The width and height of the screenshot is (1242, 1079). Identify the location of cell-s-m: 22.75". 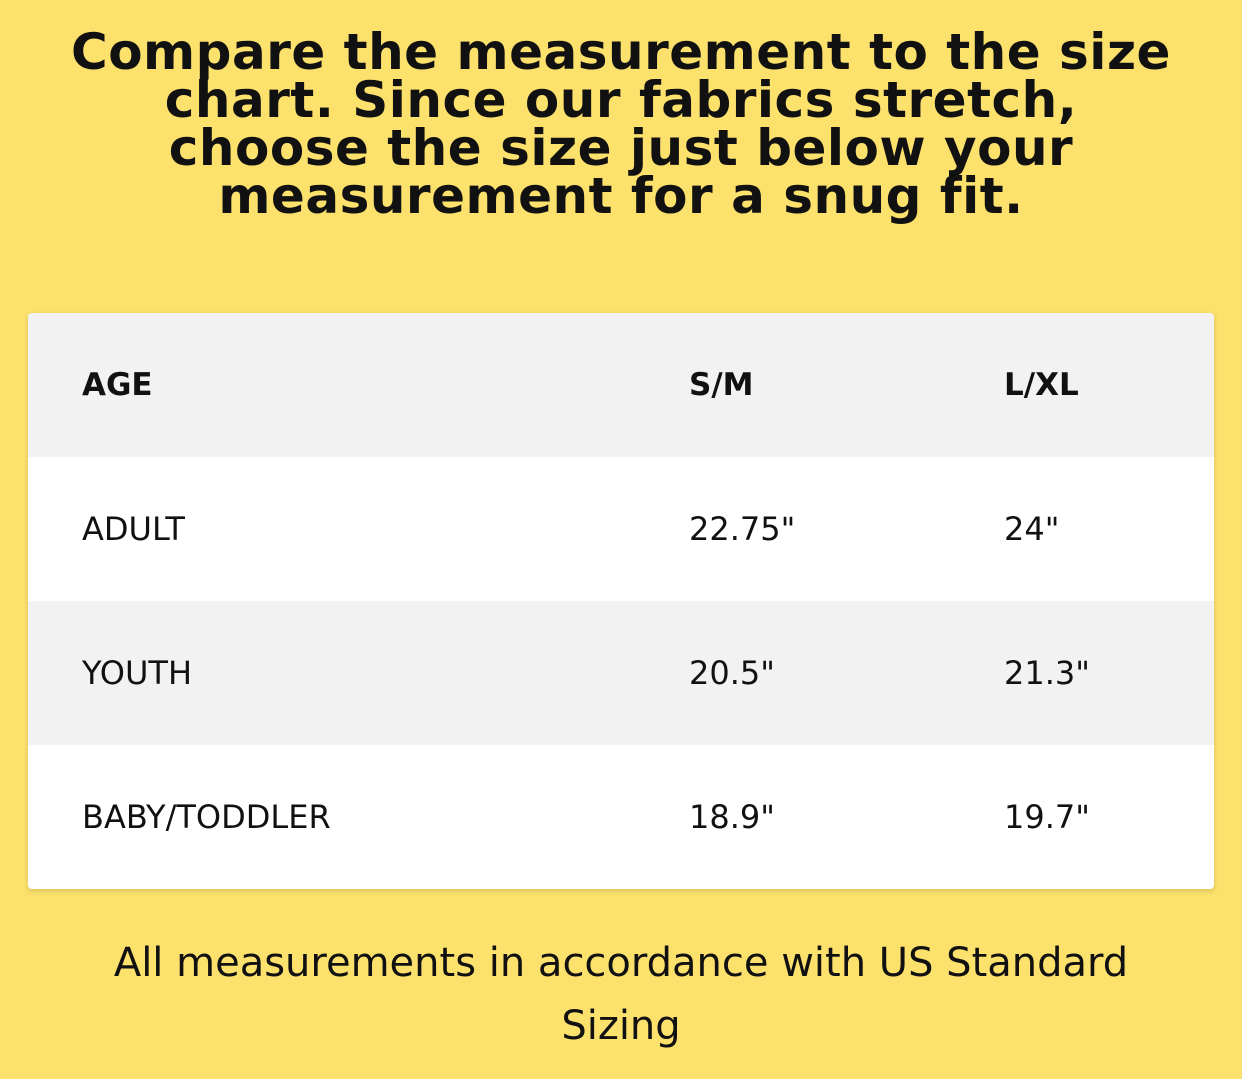
(742, 529).